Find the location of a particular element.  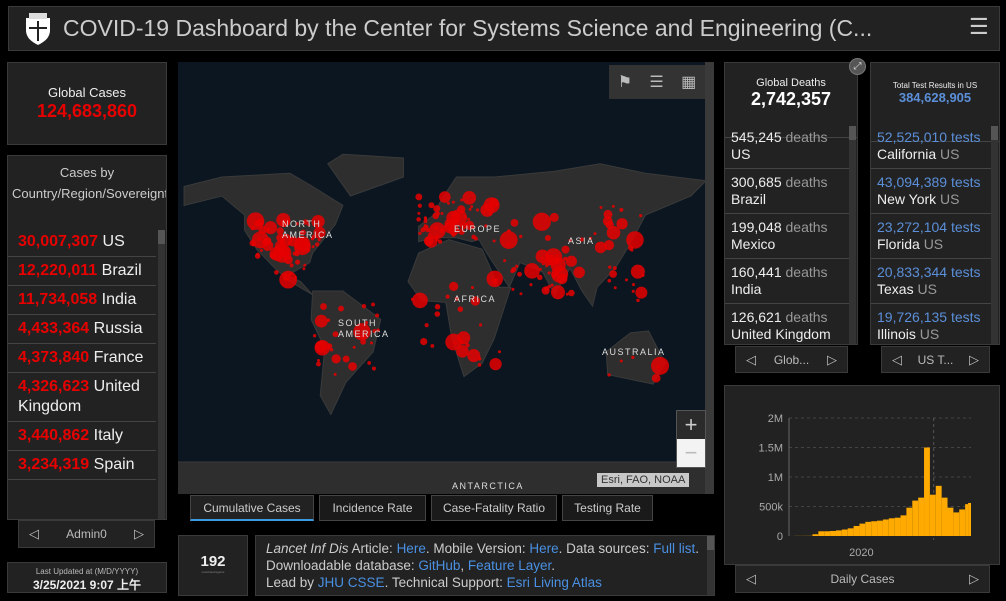

tab-cumulative-cases: Cumulative Cases is located at coordinates (252, 508).